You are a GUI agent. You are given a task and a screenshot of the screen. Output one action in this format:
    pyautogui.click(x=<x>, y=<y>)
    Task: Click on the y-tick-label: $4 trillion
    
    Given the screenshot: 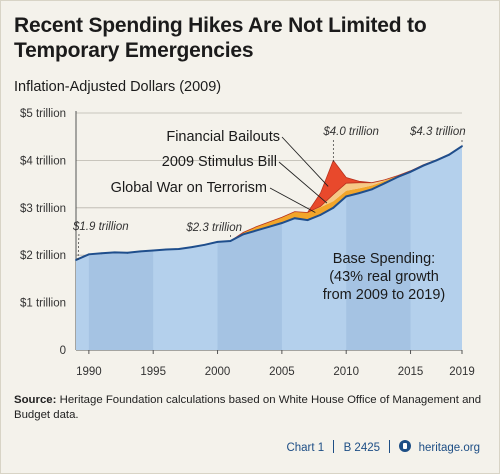 What is the action you would take?
    pyautogui.click(x=43, y=161)
    